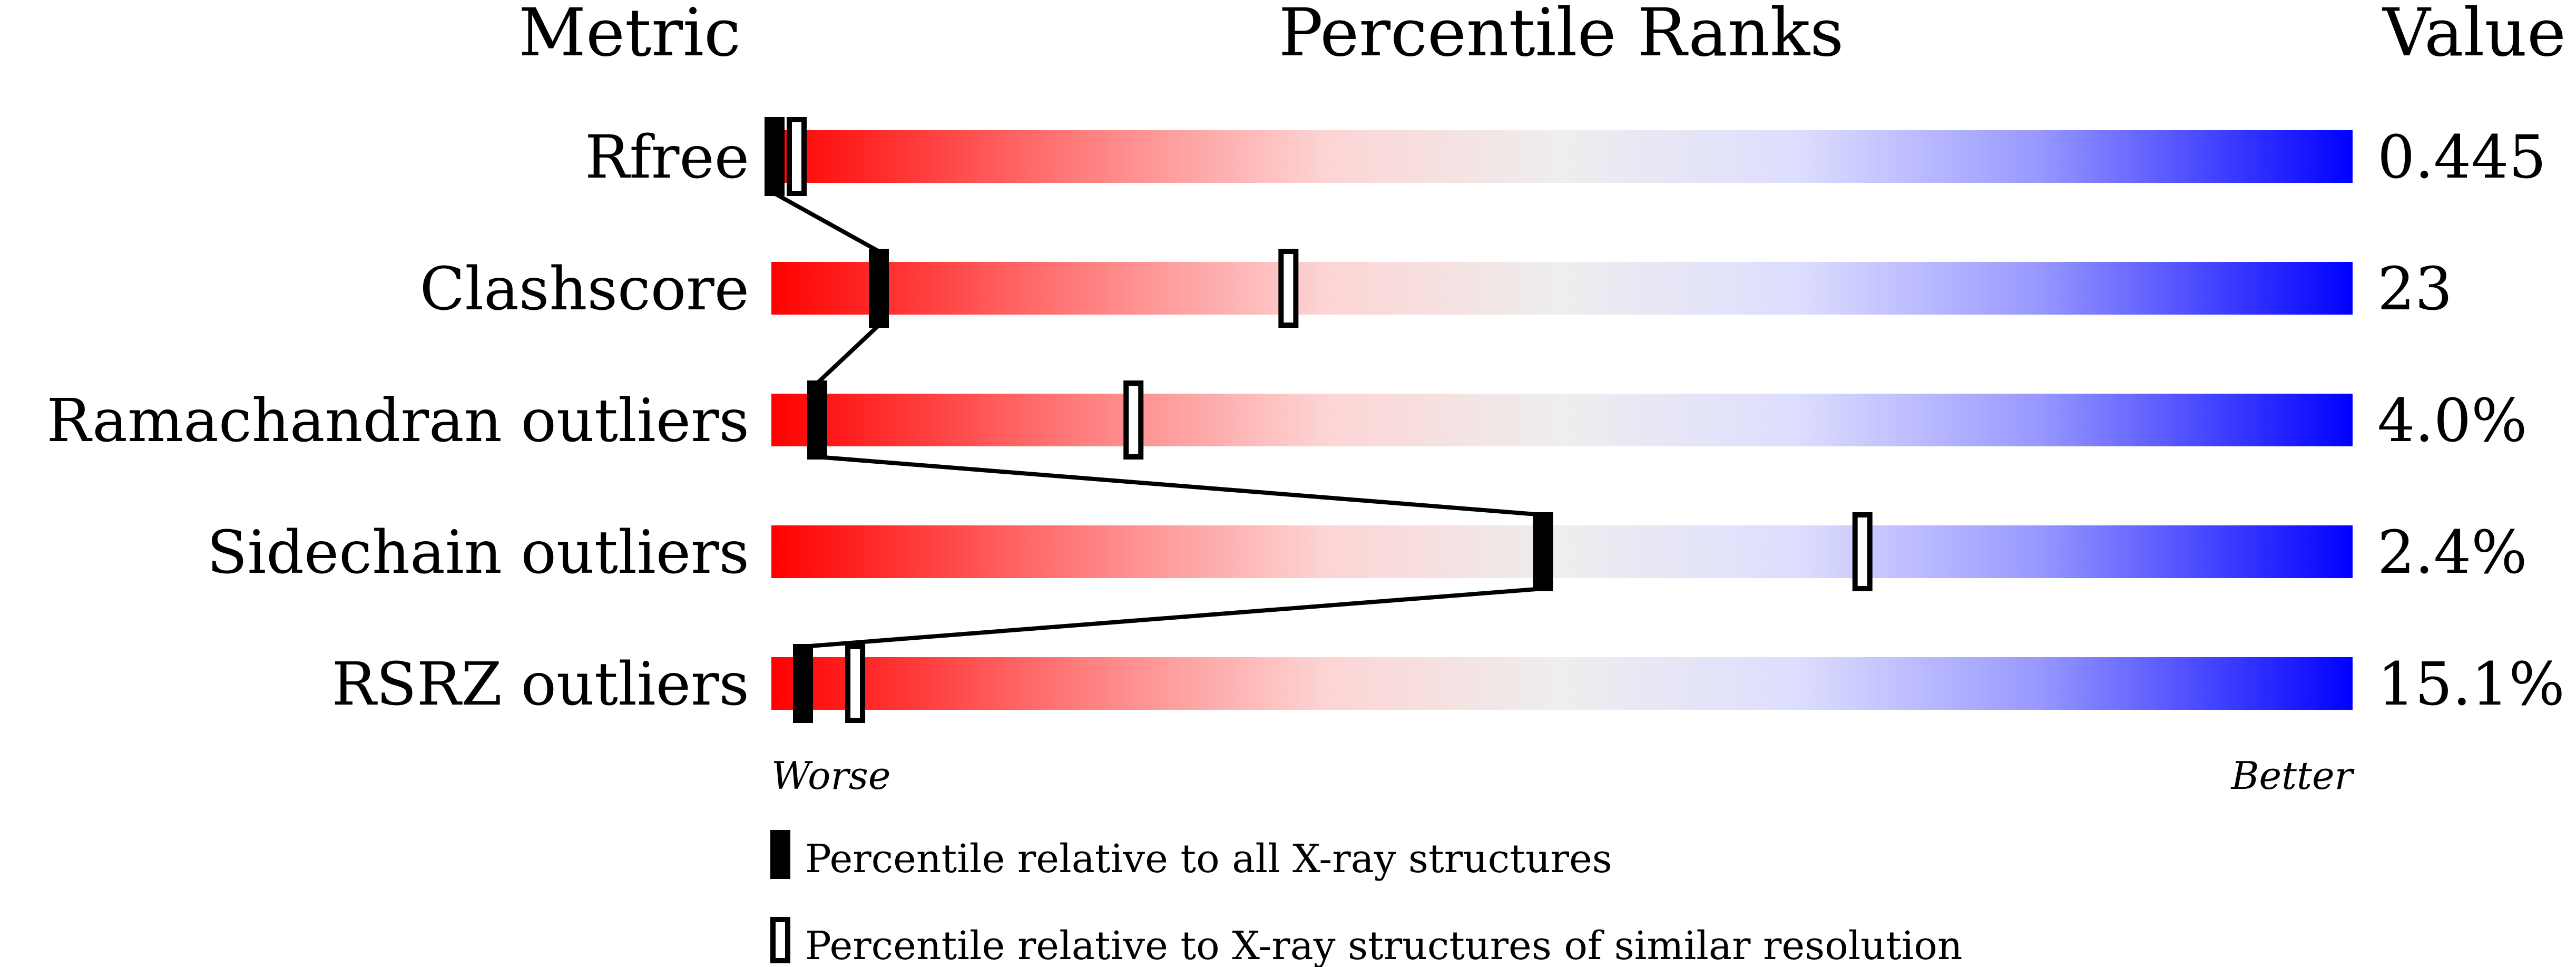  What do you see at coordinates (2474, 35) in the screenshot?
I see `header-value: Value` at bounding box center [2474, 35].